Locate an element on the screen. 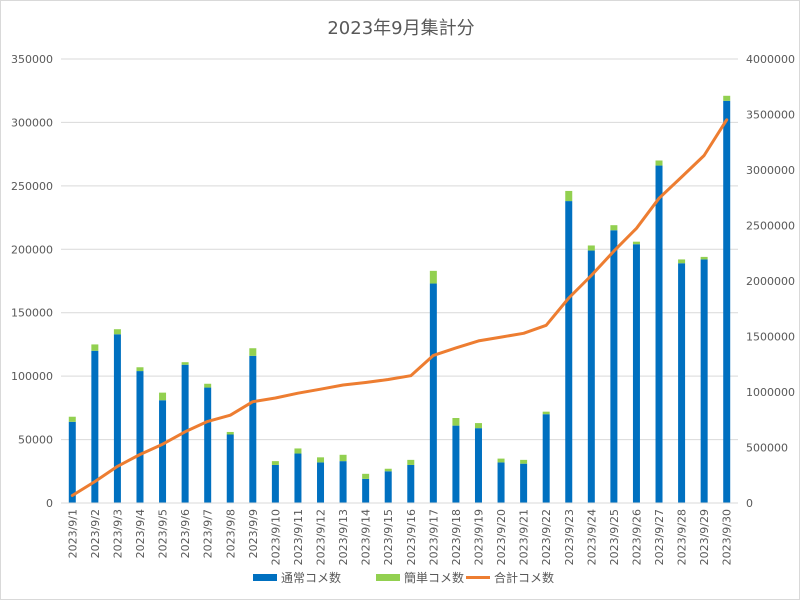 The image size is (800, 601). x-tick-label: 2023/9/15 is located at coordinates (388, 537).